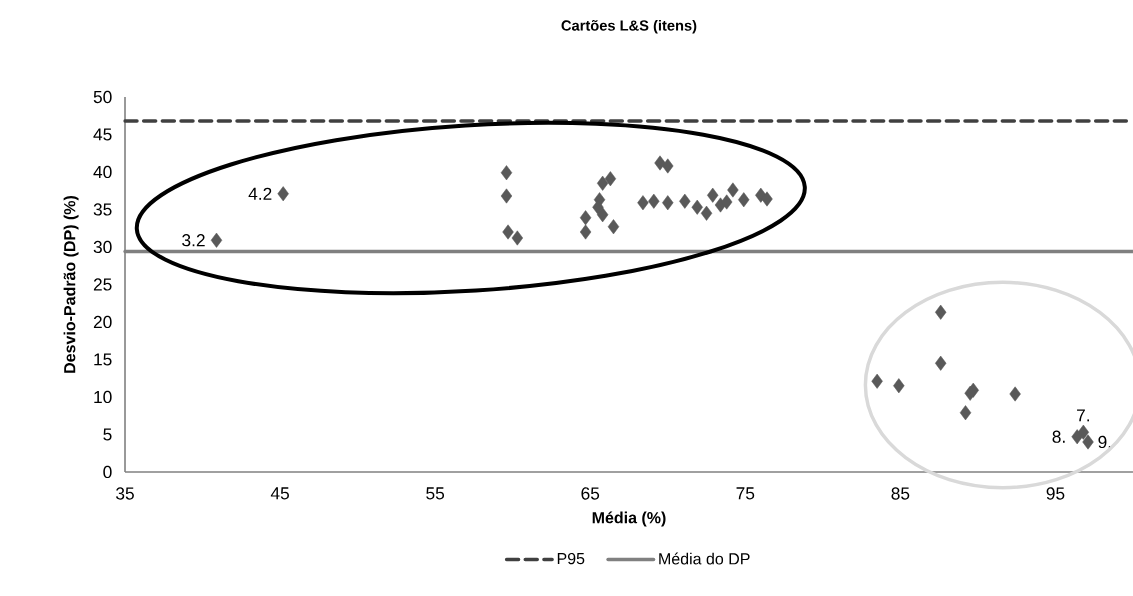 Image resolution: width=1133 pixels, height=596 pixels. What do you see at coordinates (1104, 442) in the screenshot?
I see `annotation: 9.` at bounding box center [1104, 442].